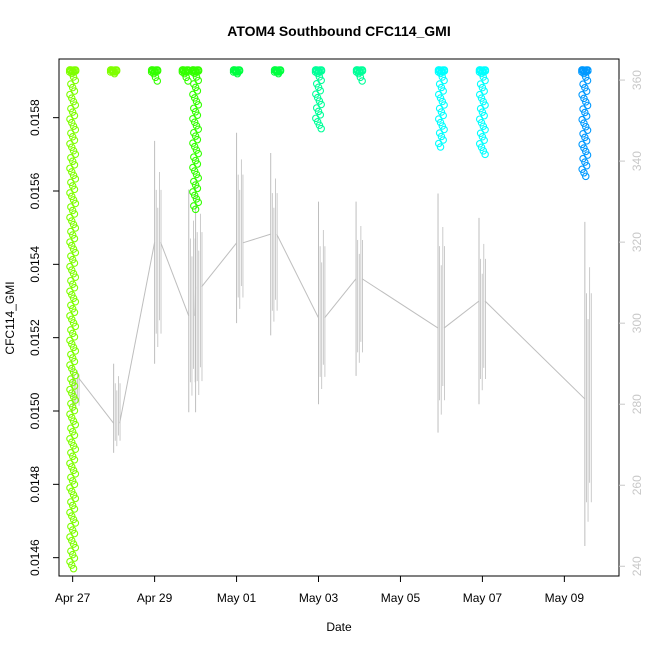 The width and height of the screenshot is (650, 650). Describe the element at coordinates (319, 598) in the screenshot. I see `x-tick-label: May 03` at that location.